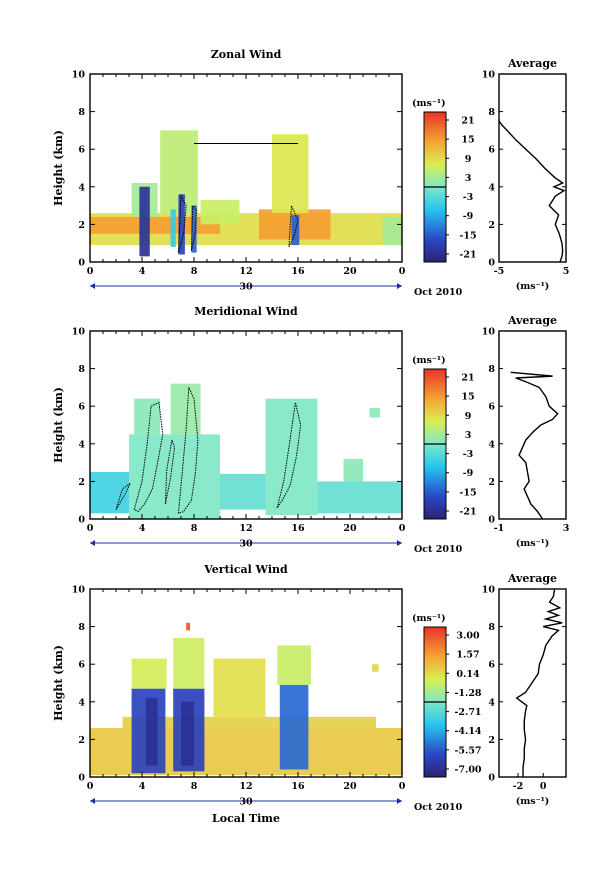 The width and height of the screenshot is (616, 873). What do you see at coordinates (429, 618) in the screenshot?
I see `colorbar-unit-label: (ms⁻¹)` at bounding box center [429, 618].